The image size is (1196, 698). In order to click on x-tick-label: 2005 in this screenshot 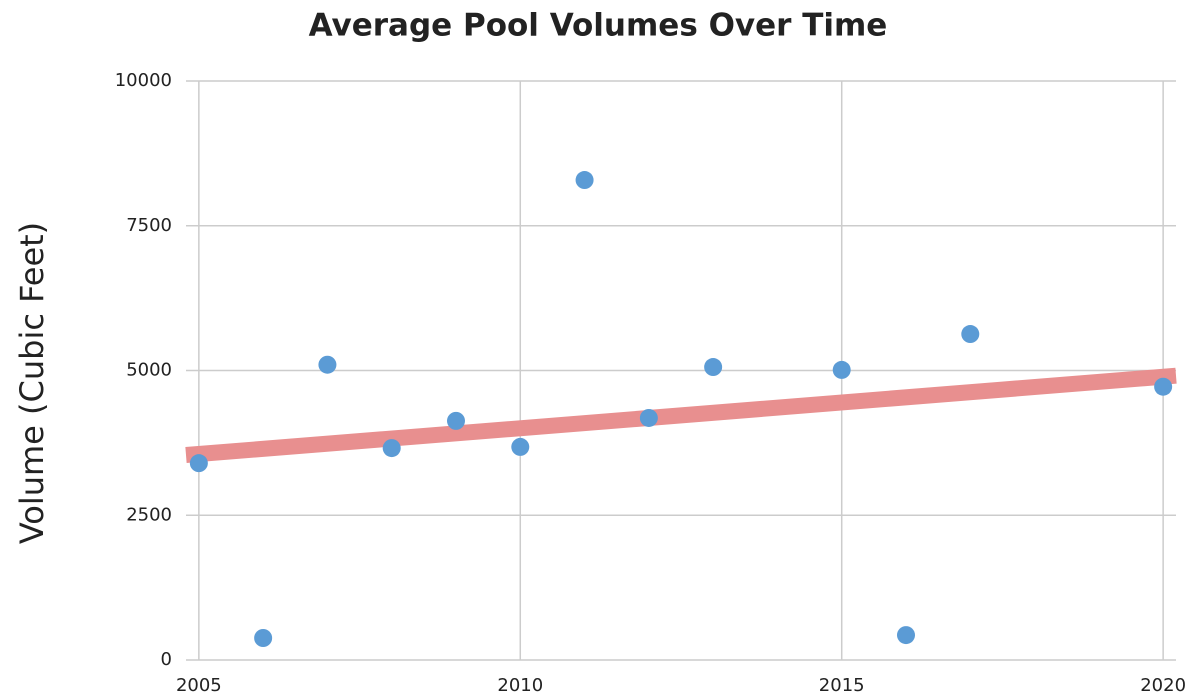, I will do `click(199, 685)`.